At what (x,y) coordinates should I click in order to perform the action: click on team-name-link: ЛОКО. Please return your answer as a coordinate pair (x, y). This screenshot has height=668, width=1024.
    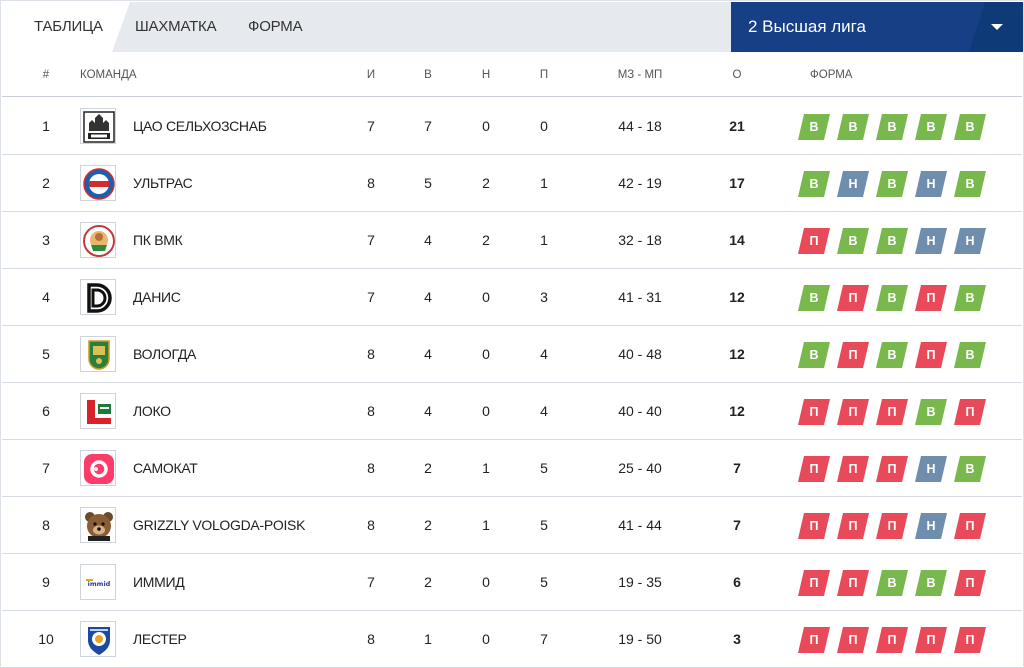
    Looking at the image, I should click on (152, 411).